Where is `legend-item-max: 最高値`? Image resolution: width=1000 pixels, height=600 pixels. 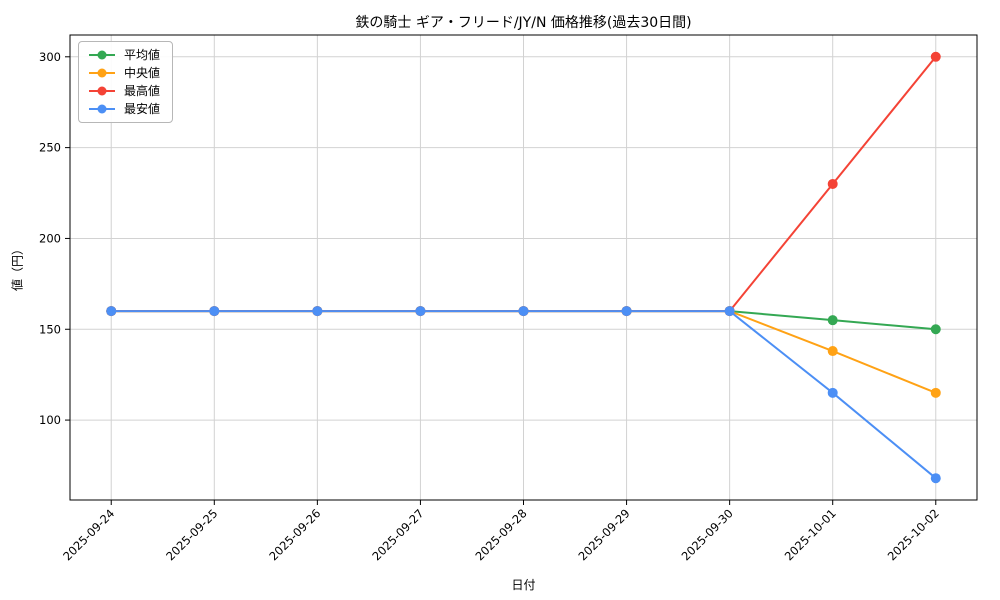 legend-item-max: 最高値 is located at coordinates (124, 91).